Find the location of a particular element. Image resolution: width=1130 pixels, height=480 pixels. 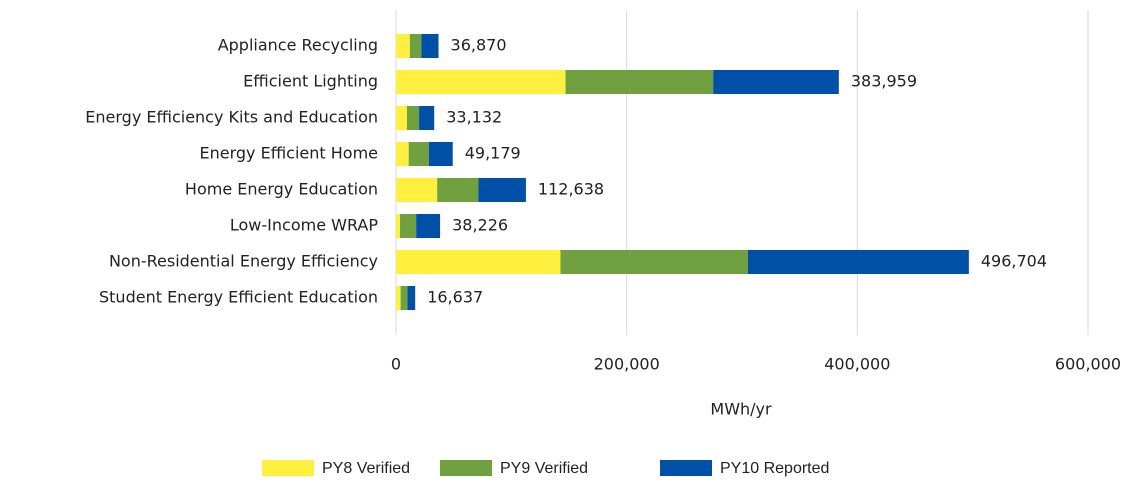

category-label: Energy Efficiency Kits and Education is located at coordinates (231, 117).